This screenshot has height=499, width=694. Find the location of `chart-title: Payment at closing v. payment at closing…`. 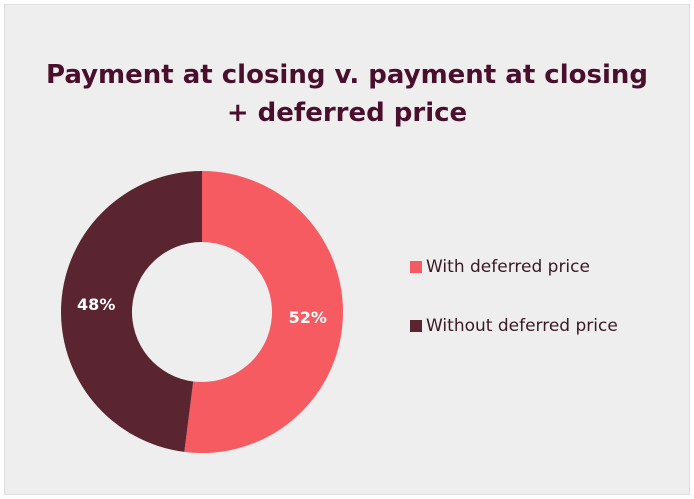

chart-title: Payment at closing v. payment at closing… is located at coordinates (347, 94).